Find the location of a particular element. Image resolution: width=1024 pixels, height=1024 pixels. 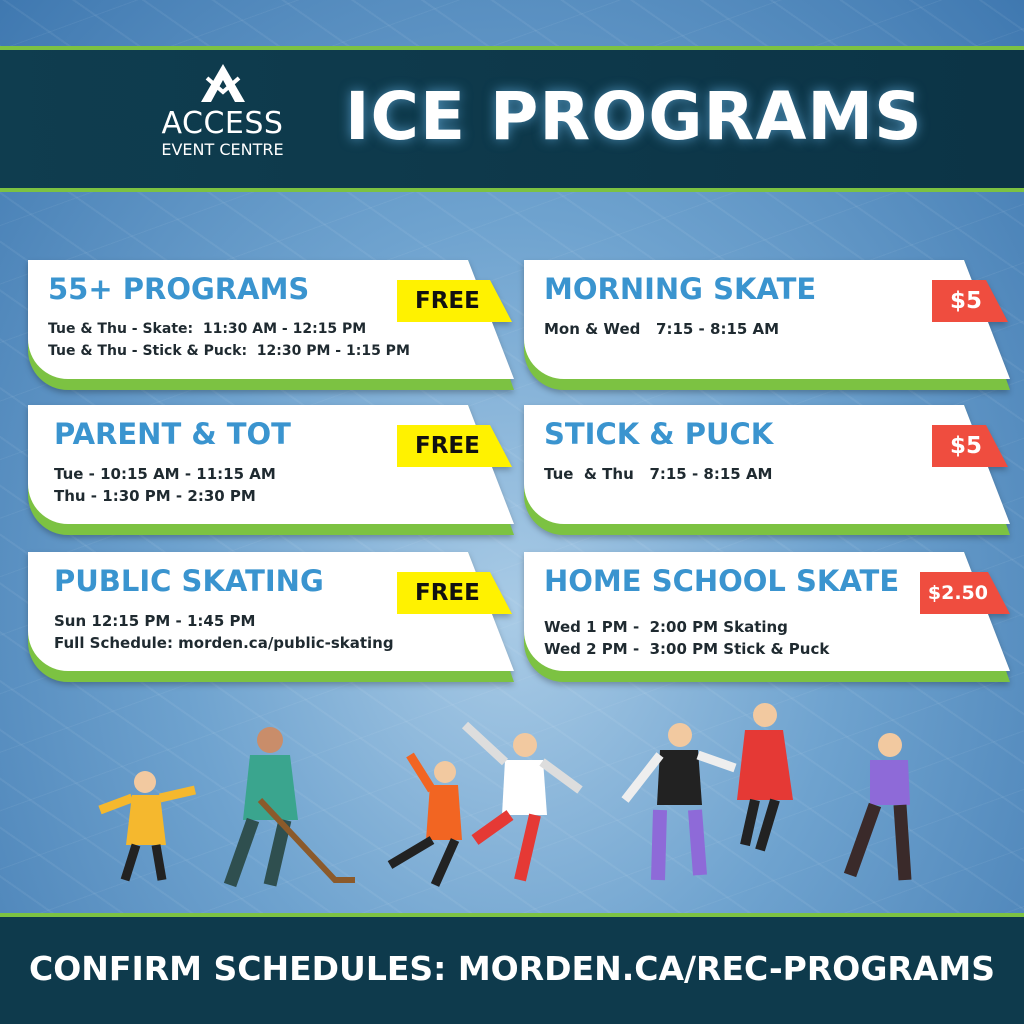

header-band: ACCESS EVENT CENTRE ICE PROGRAMS is located at coordinates (512, 119).